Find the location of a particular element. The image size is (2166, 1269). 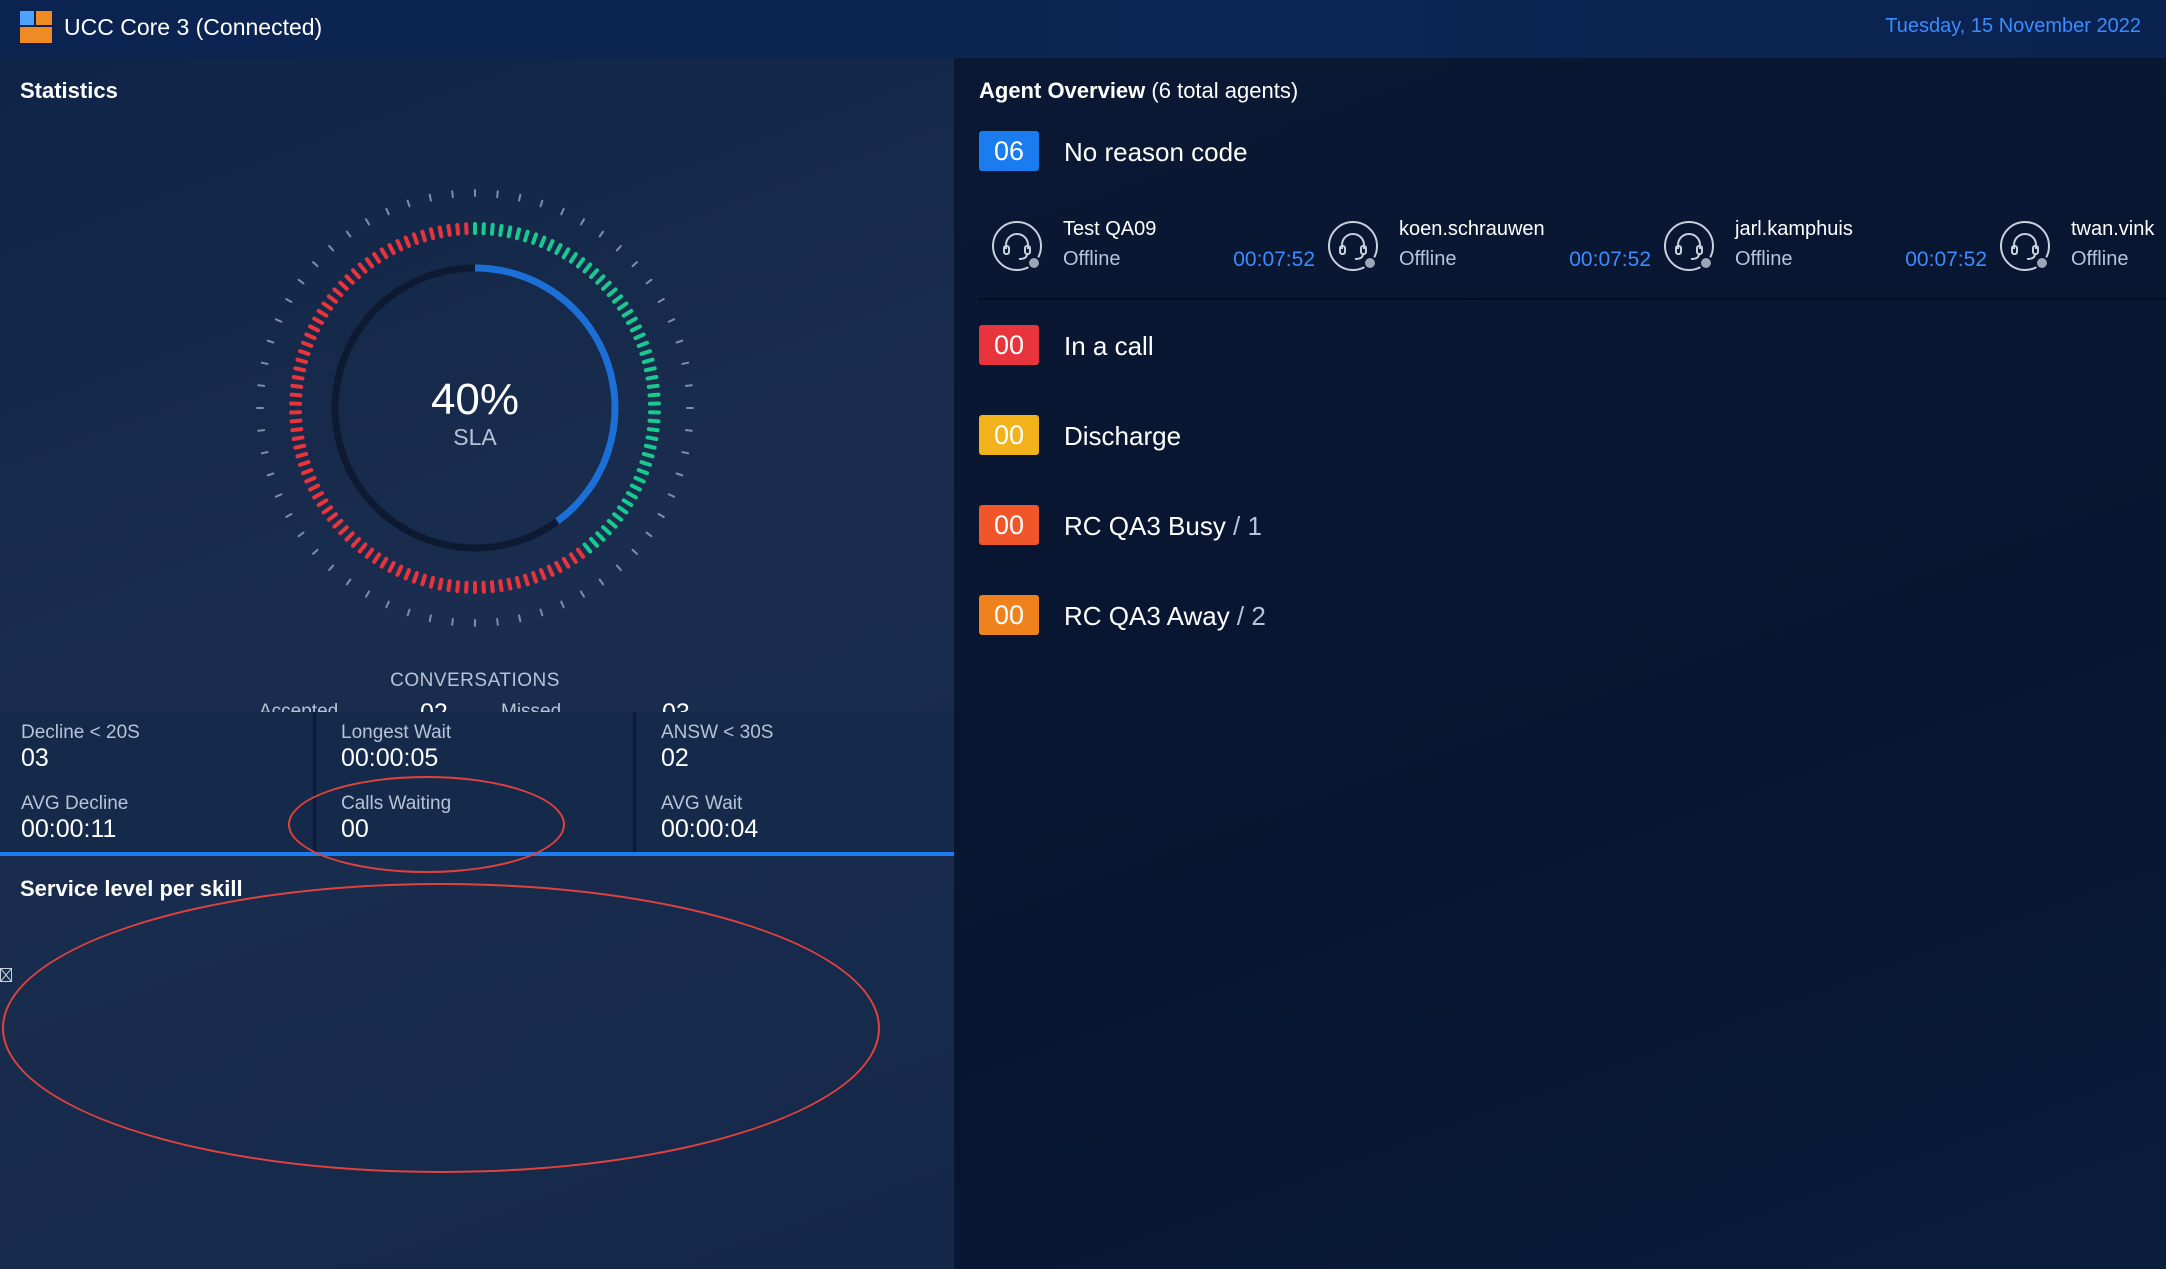

agent-card: koen.schrauwen Offline 00:07:52 is located at coordinates (1483, 245).